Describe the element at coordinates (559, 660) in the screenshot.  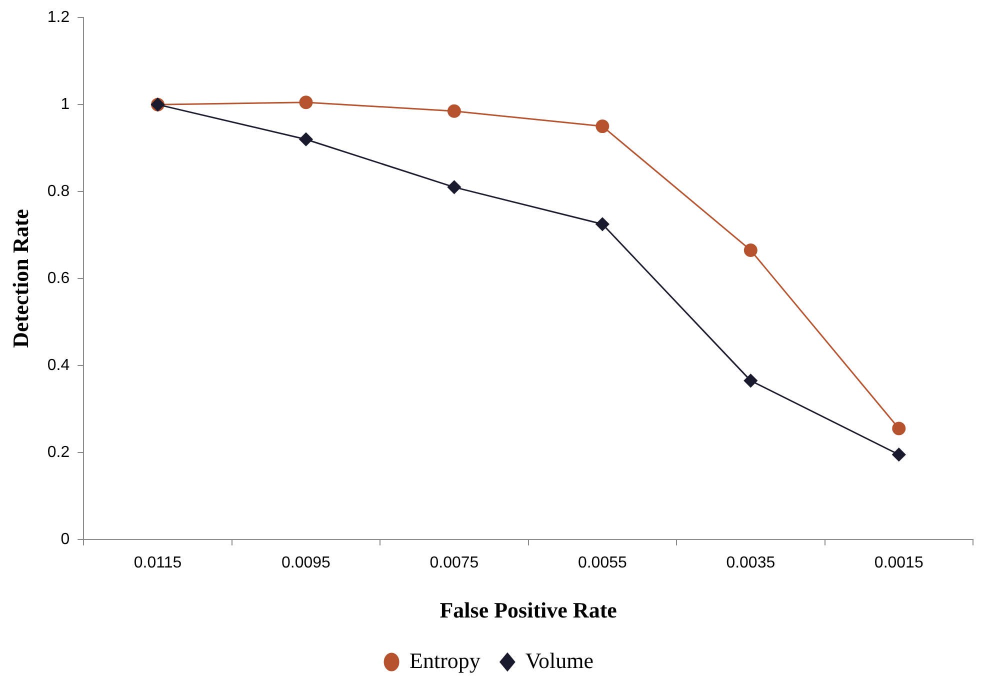
I see `legend-label: Volume` at that location.